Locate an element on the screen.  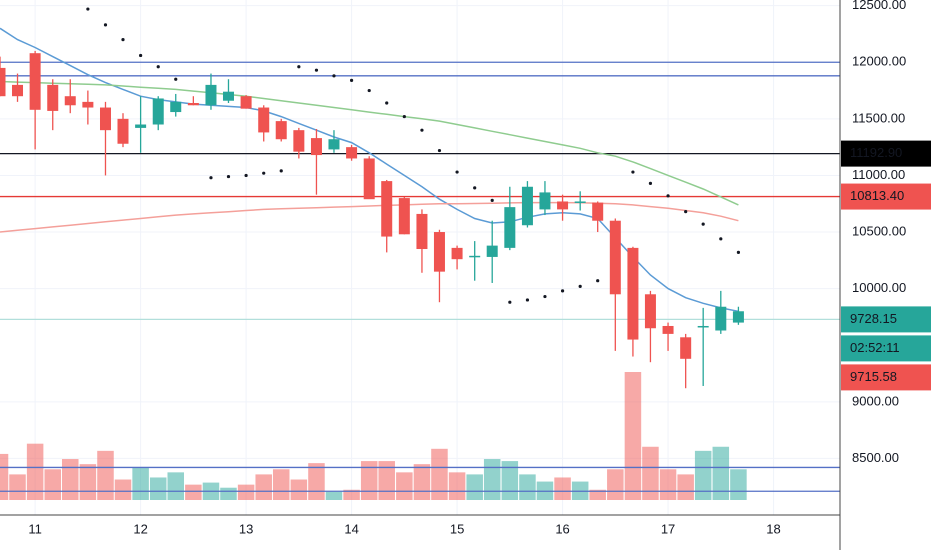
y-tick-label: 11000.00 is located at coordinates (878, 174).